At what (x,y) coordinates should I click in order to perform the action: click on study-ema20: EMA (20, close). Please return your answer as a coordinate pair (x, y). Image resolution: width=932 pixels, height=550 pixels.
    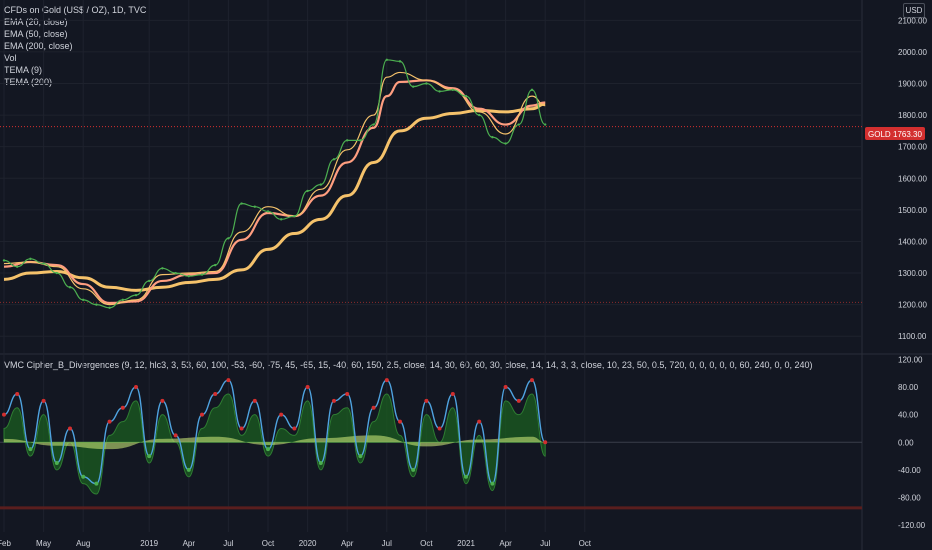
    Looking at the image, I should click on (36, 22).